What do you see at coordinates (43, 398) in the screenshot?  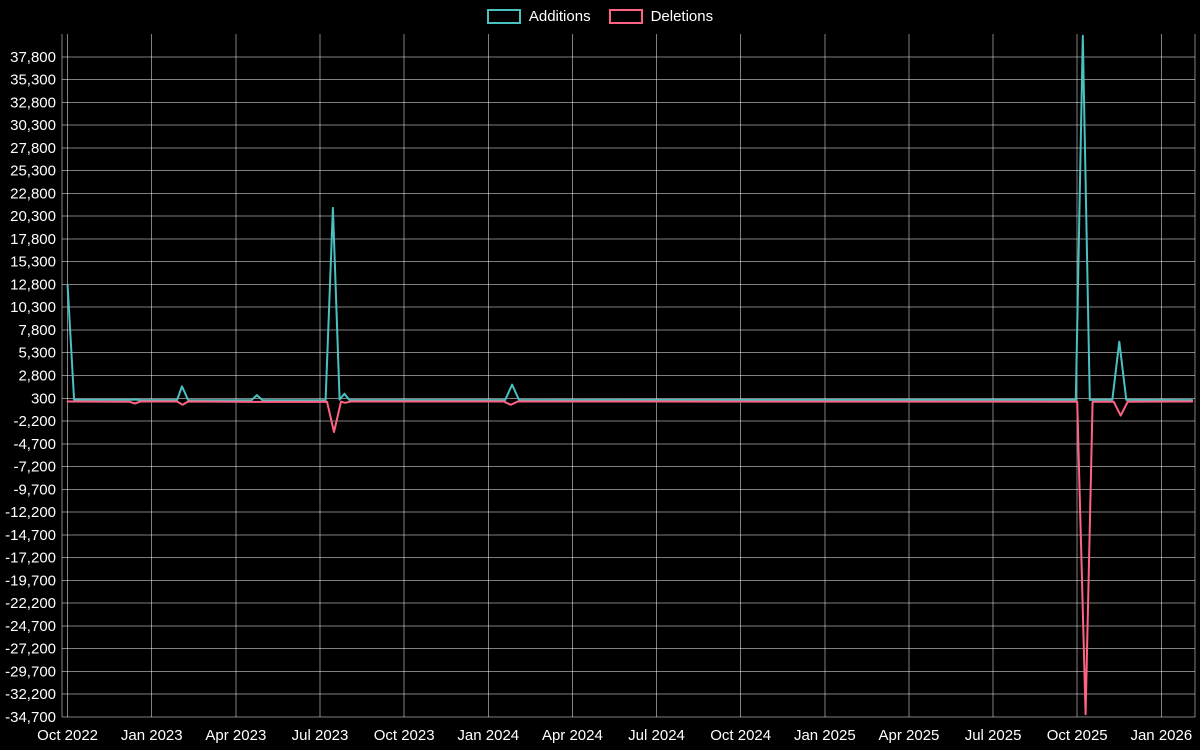 I see `y-axis-tick-label: 300` at bounding box center [43, 398].